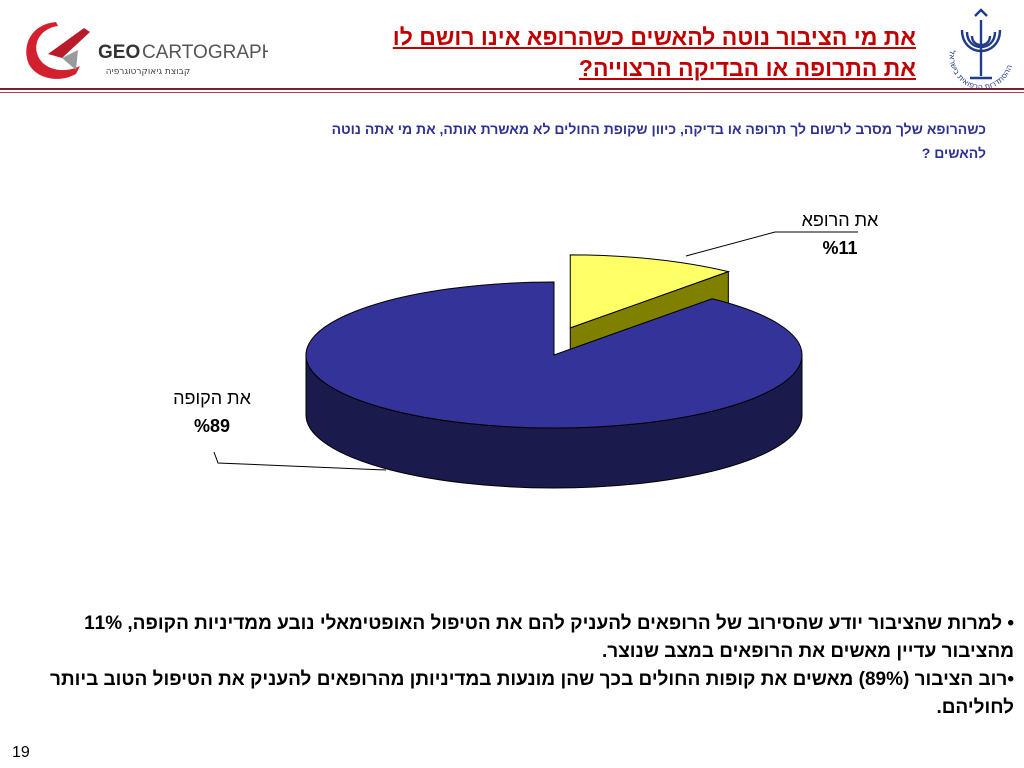 This screenshot has height=768, width=1024. I want to click on slice-label-doctor-value: %11, so click(840, 248).